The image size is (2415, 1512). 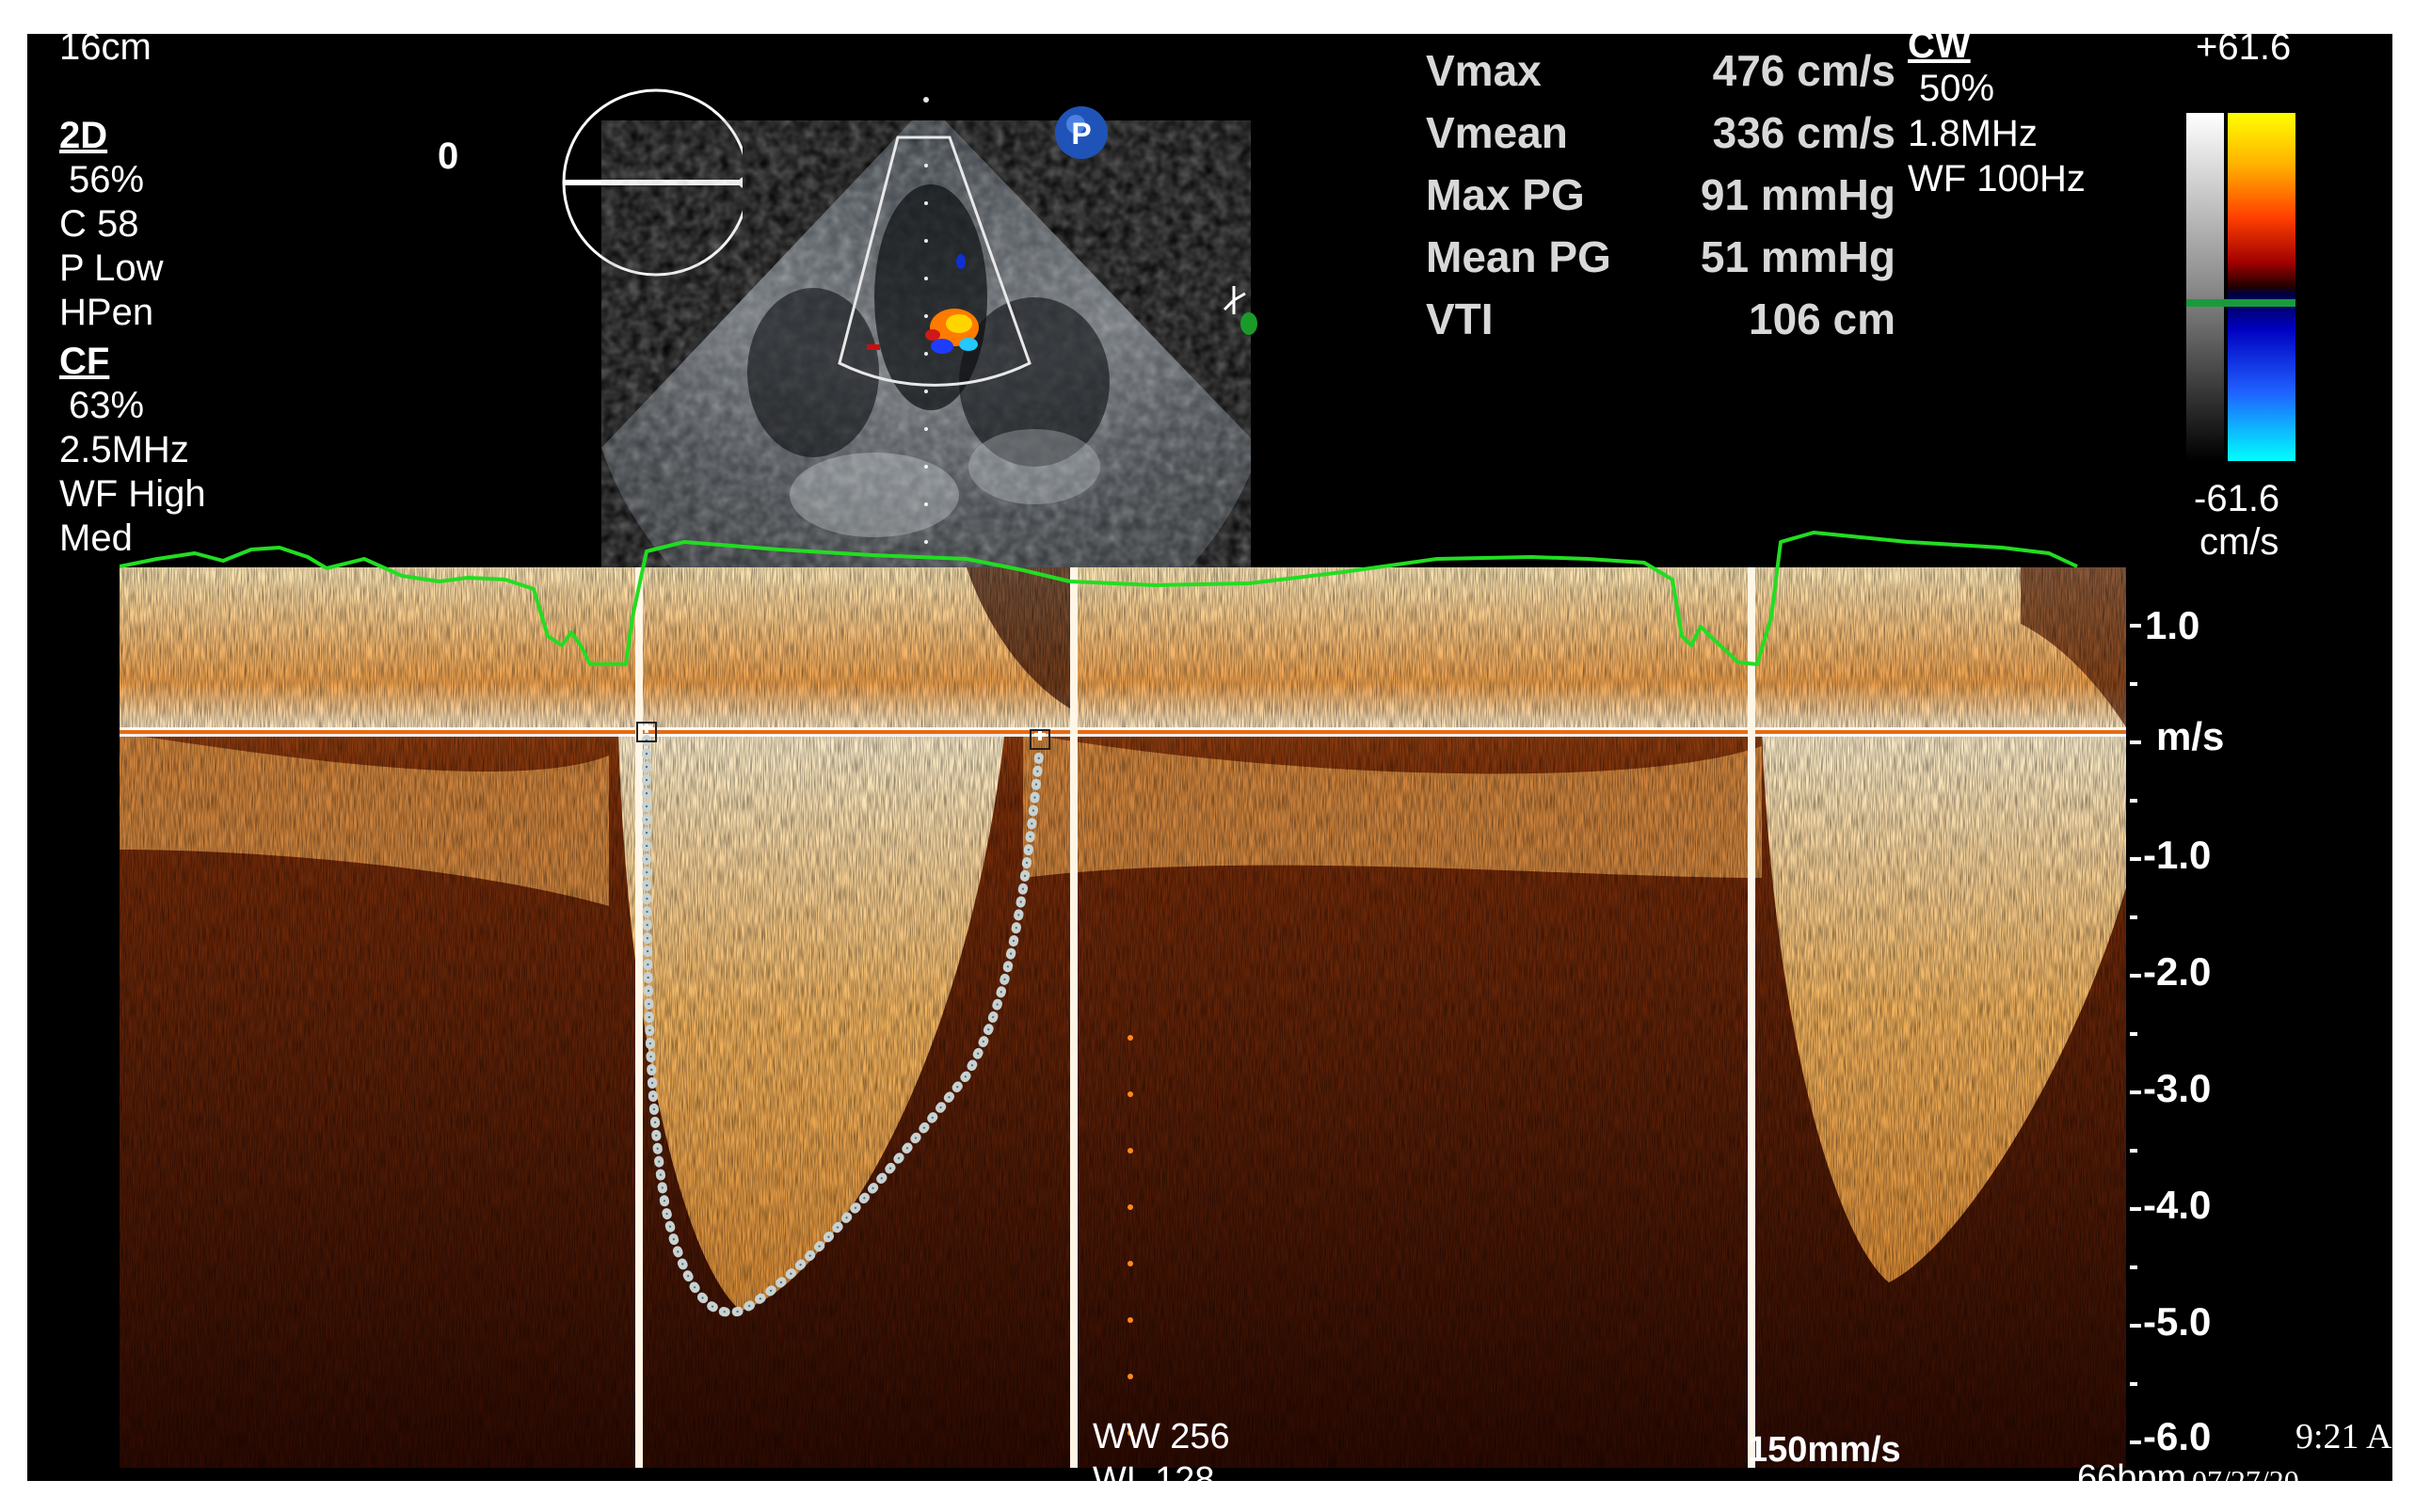 I want to click on mode-2d-gain: 56%, so click(x=107, y=180).